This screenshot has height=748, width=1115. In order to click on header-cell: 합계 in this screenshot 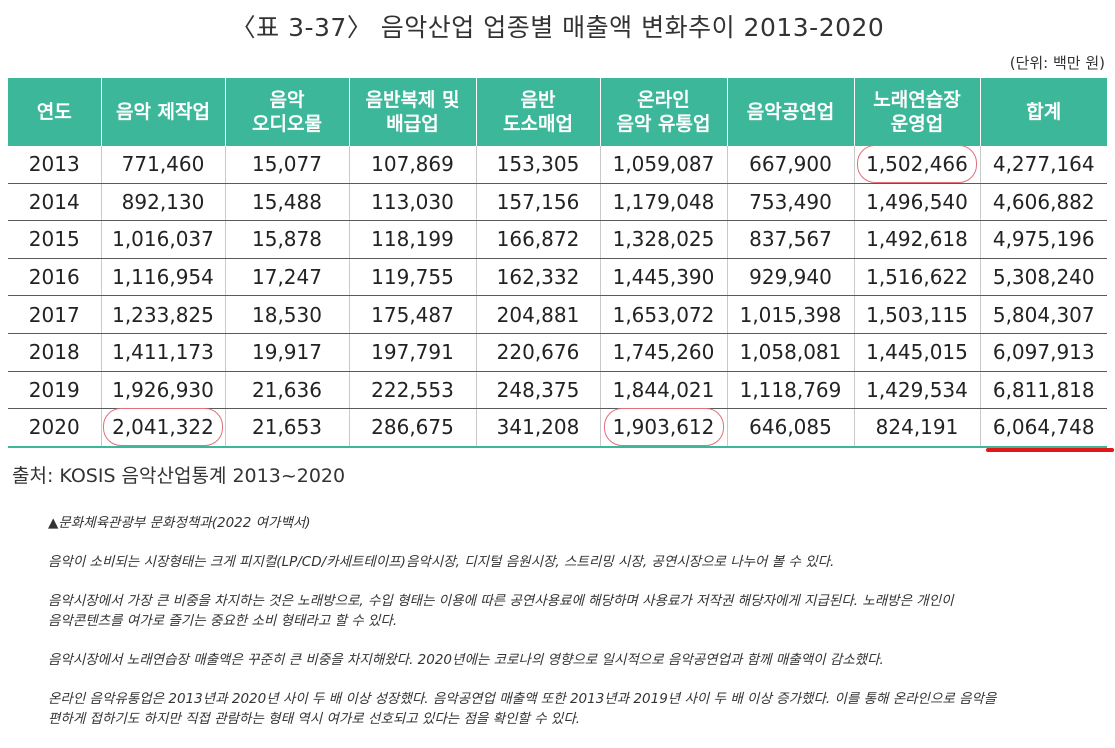, I will do `click(1043, 112)`.